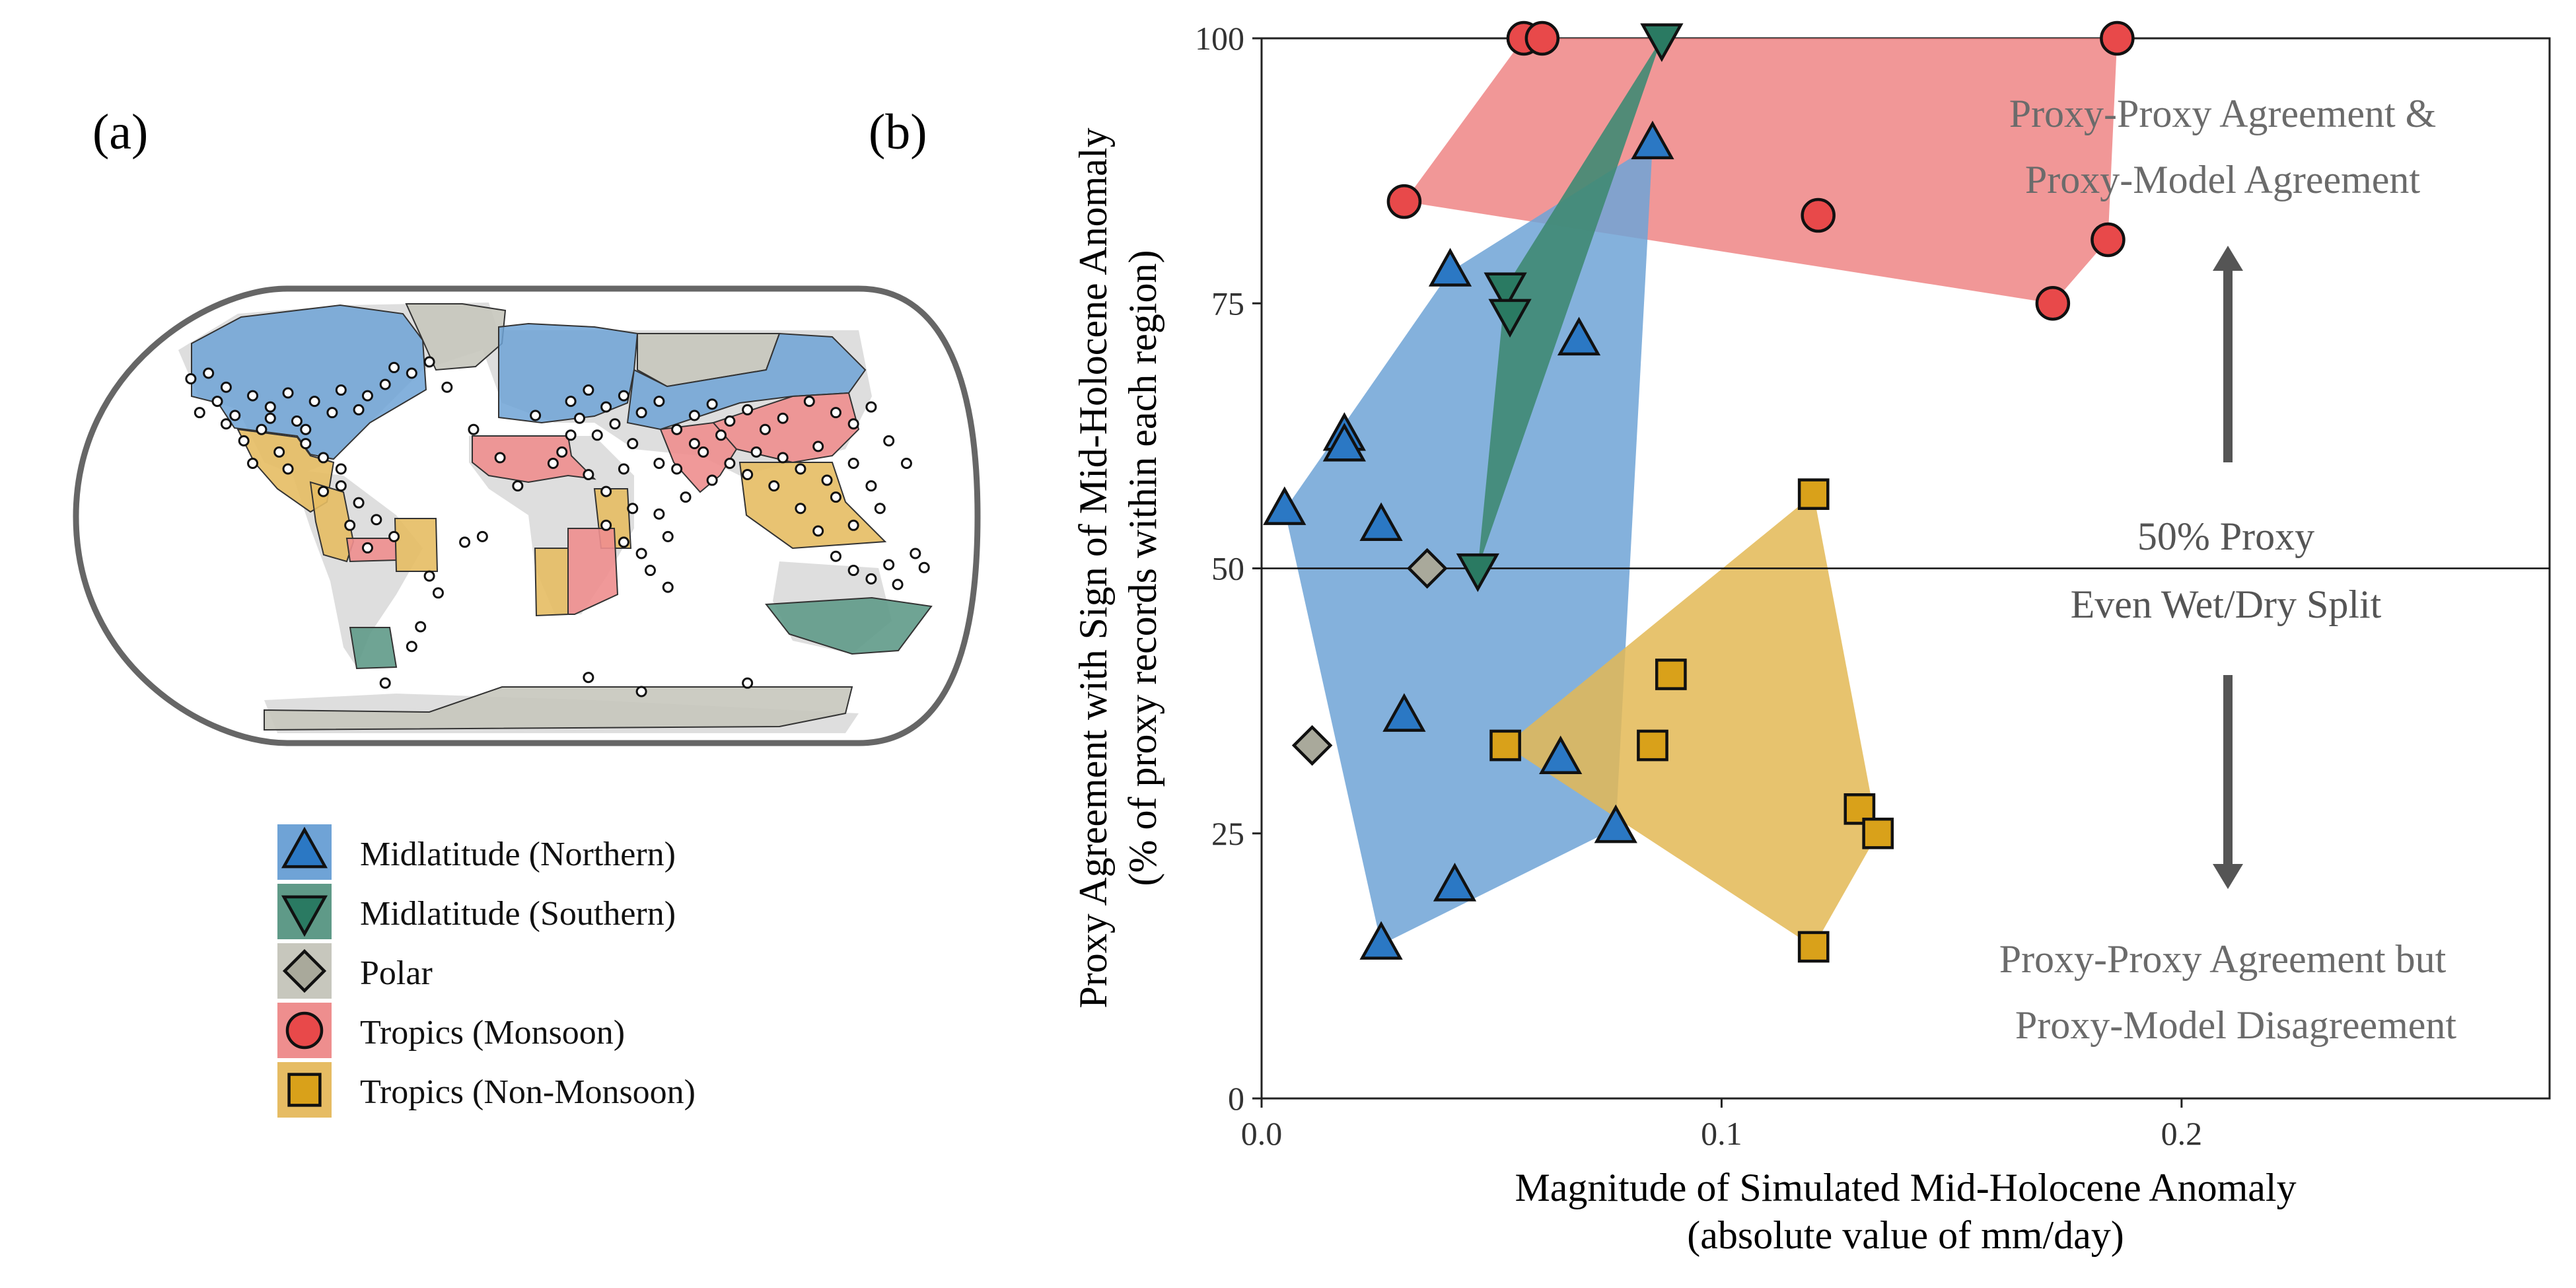  Describe the element at coordinates (2223, 114) in the screenshot. I see `annotation-top-line1: Proxy-Proxy Agreement &` at that location.